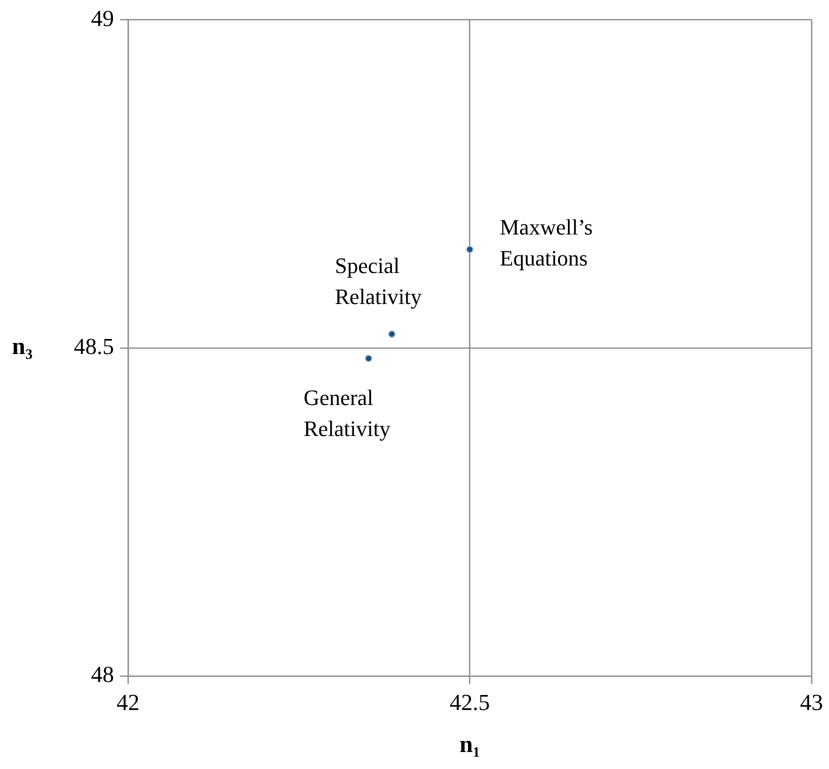  Describe the element at coordinates (546, 242) in the screenshot. I see `annotation: Maxwell’s Equations` at that location.